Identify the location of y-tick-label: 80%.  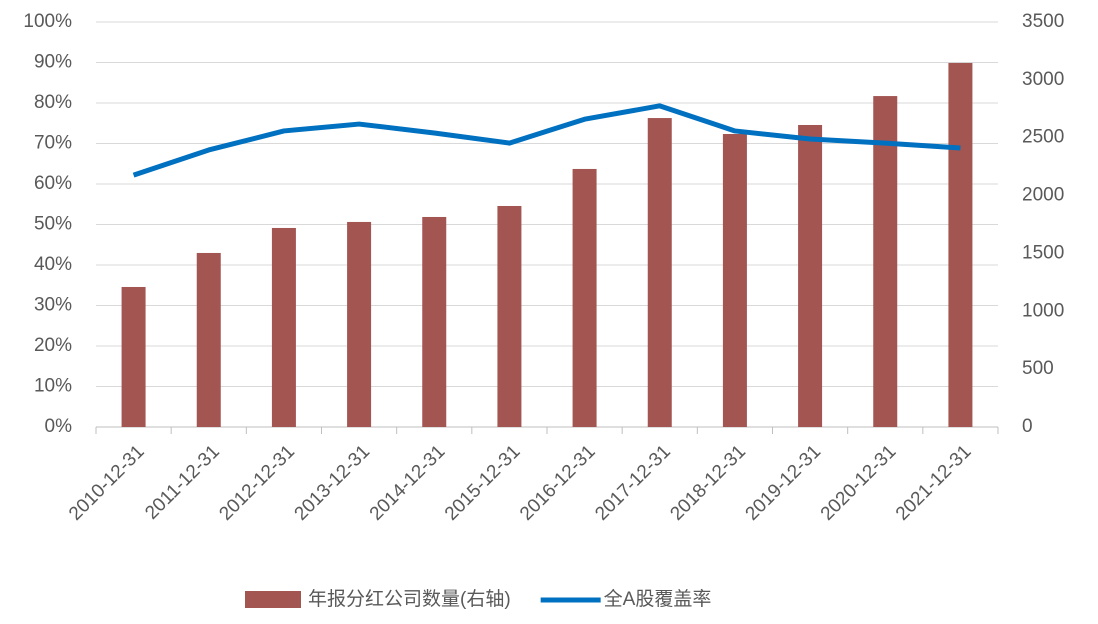
(53, 102).